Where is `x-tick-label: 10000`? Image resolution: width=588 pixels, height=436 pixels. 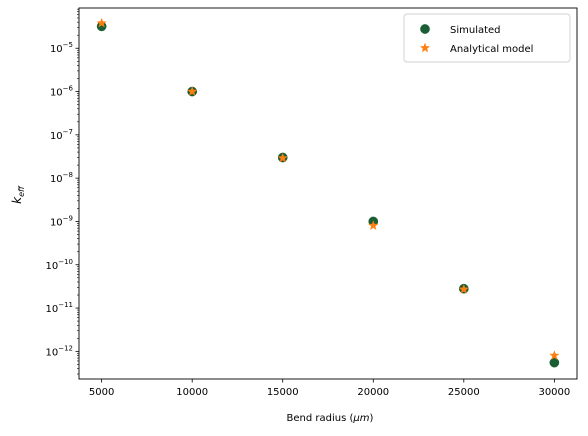
x-tick-label: 10000 is located at coordinates (192, 392).